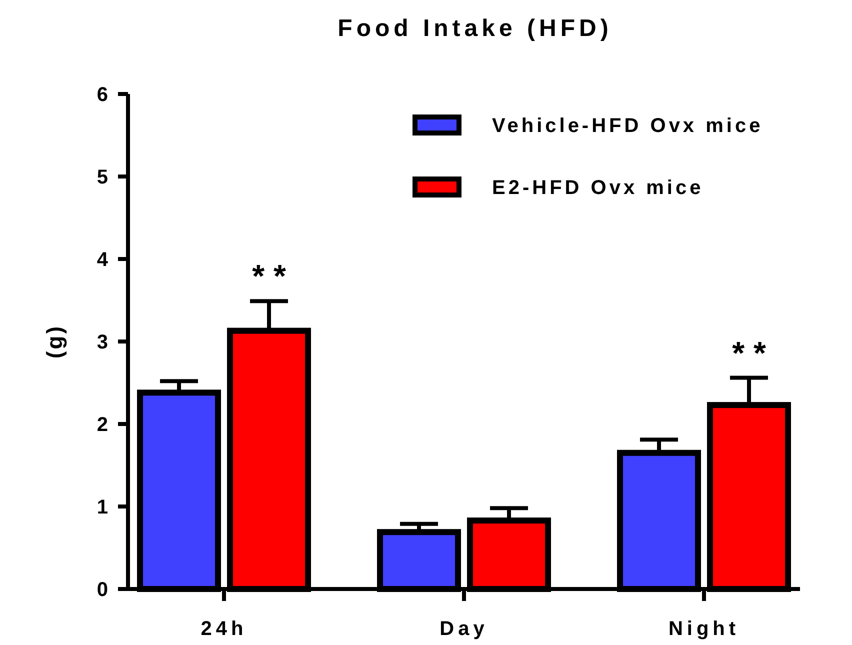  I want to click on chart-title: Food Intake (HFD), so click(475, 28).